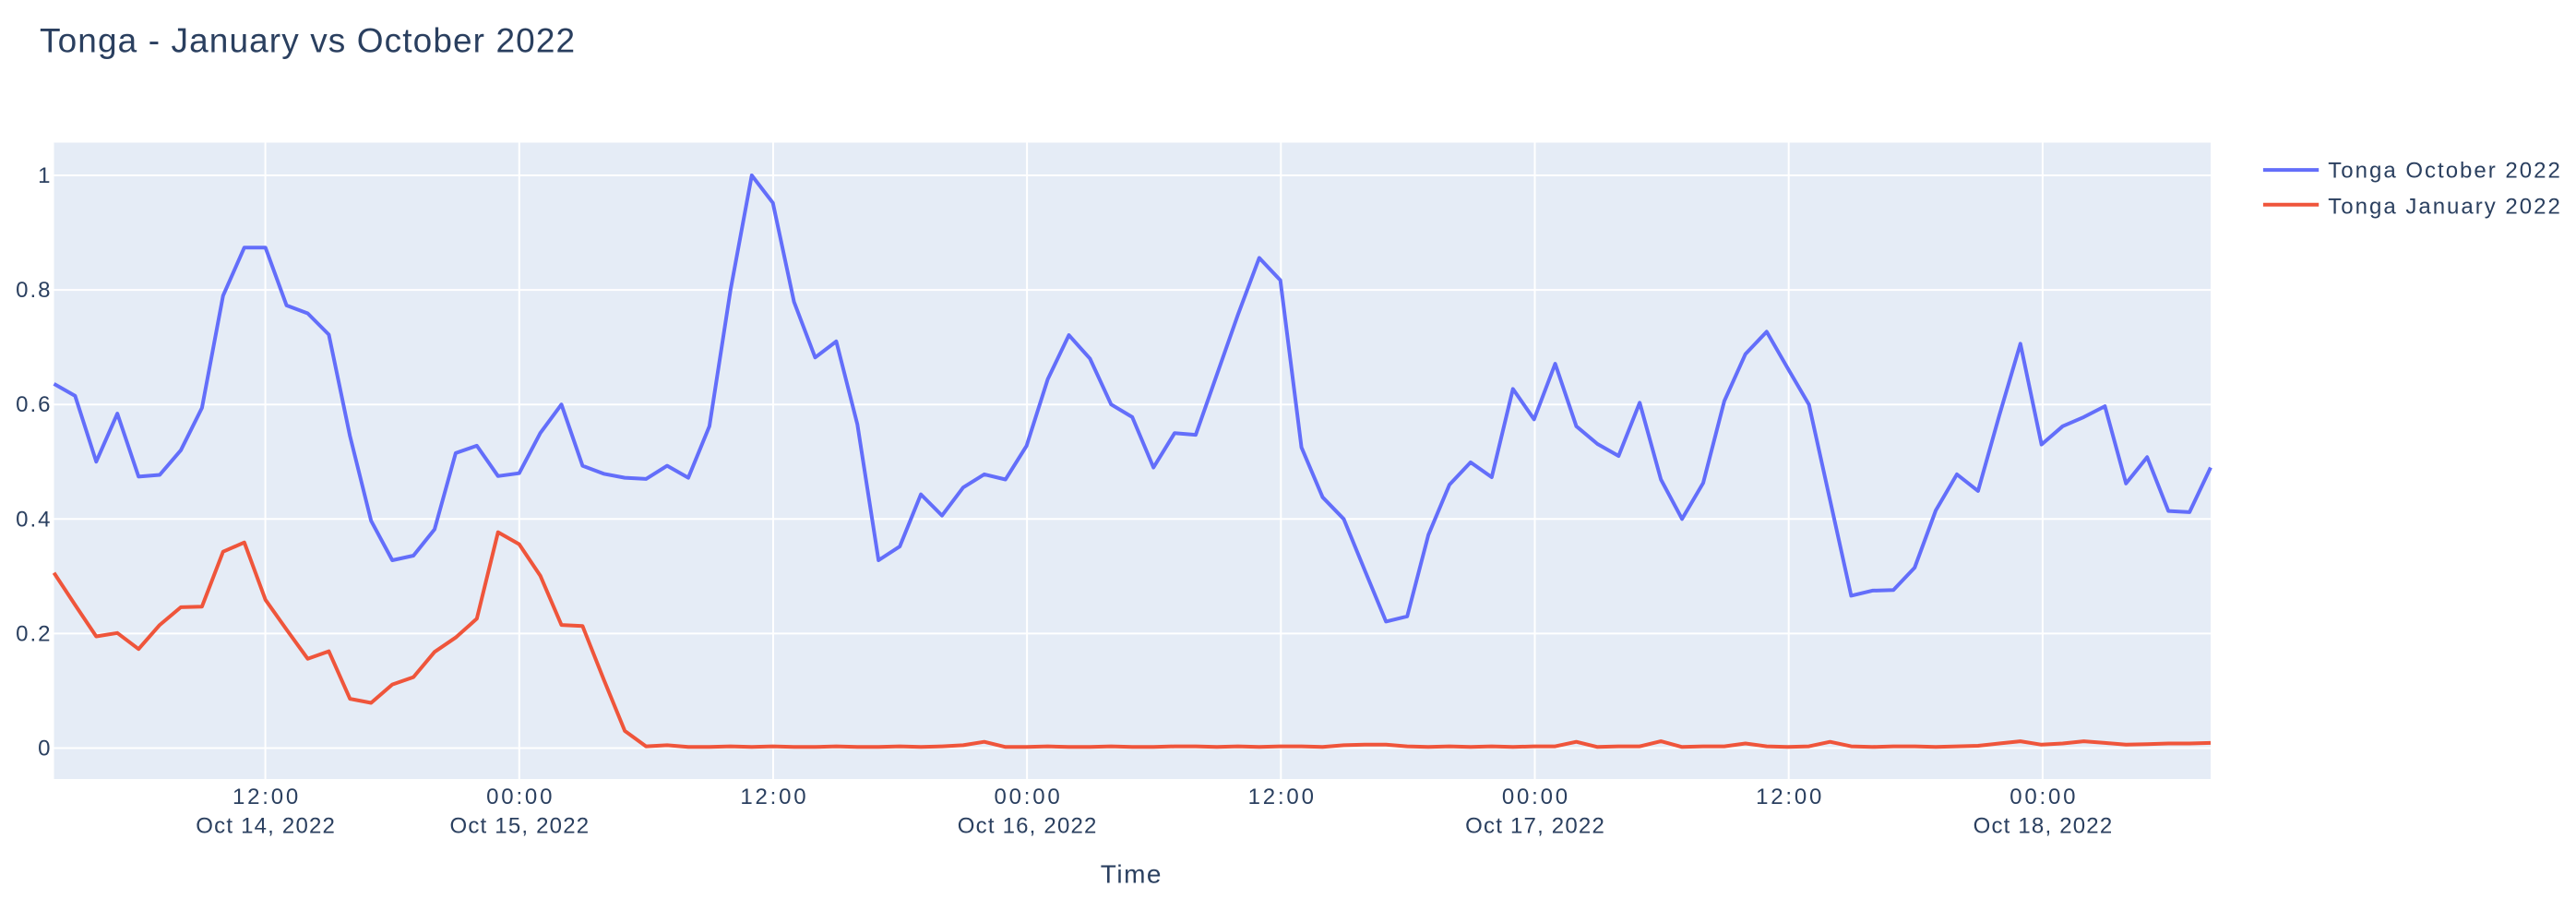  Describe the element at coordinates (2445, 171) in the screenshot. I see `svg-text: Tonga October 2022` at that location.